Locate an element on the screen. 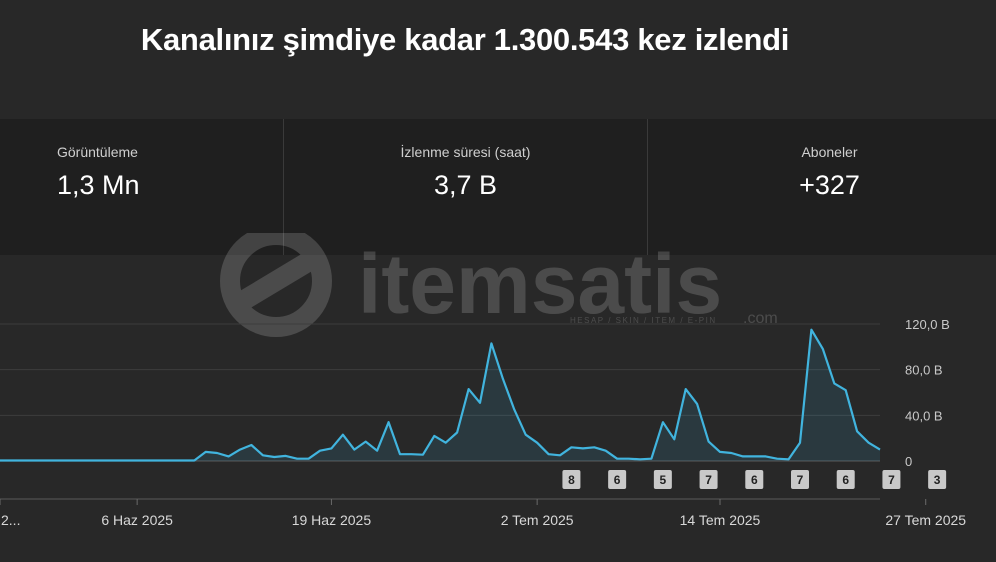 This screenshot has width=996, height=562. watermark-brand: itemsatis is located at coordinates (540, 284).